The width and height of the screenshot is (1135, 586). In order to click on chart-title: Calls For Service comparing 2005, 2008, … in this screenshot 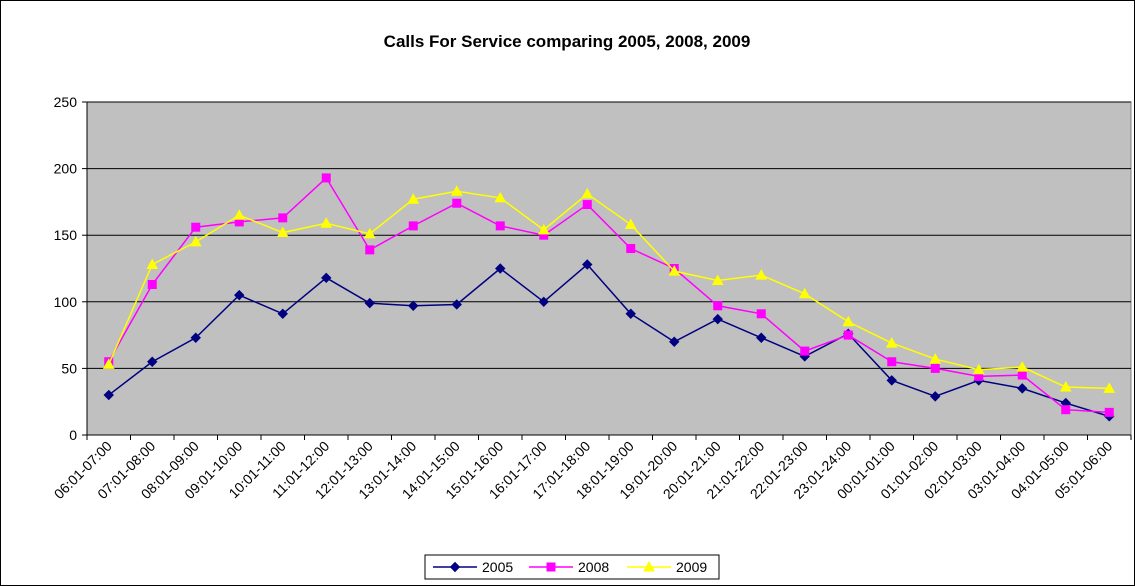, I will do `click(567, 41)`.